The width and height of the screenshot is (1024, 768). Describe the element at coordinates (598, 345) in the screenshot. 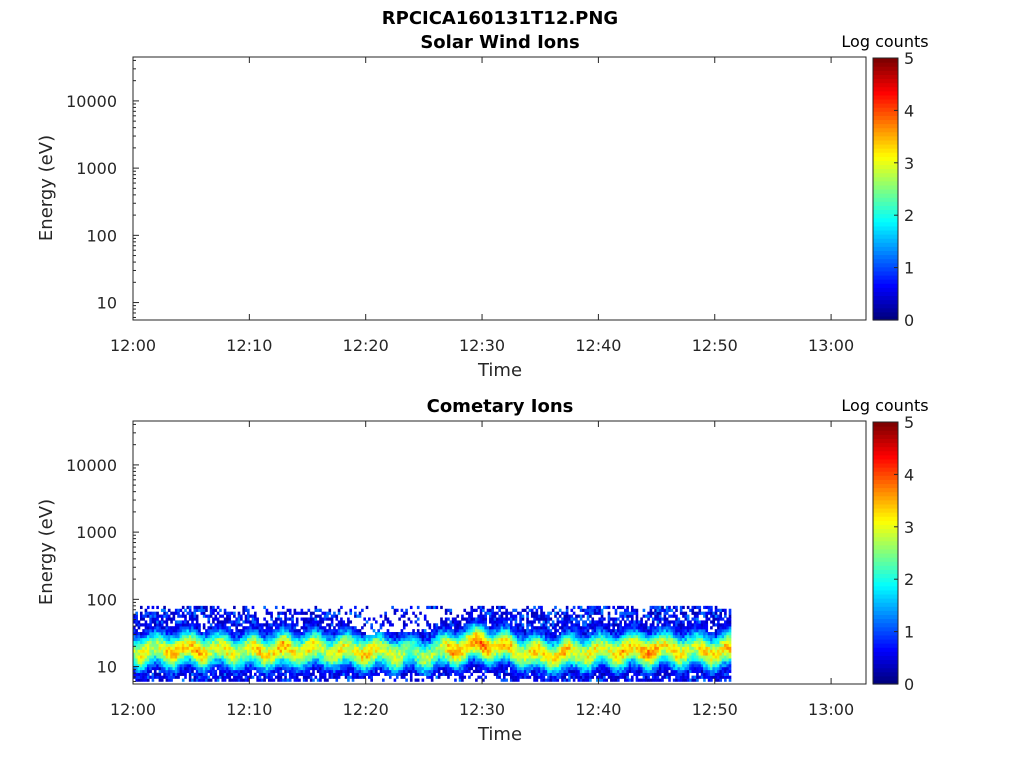

I see `x-tick-label: 12:40` at that location.